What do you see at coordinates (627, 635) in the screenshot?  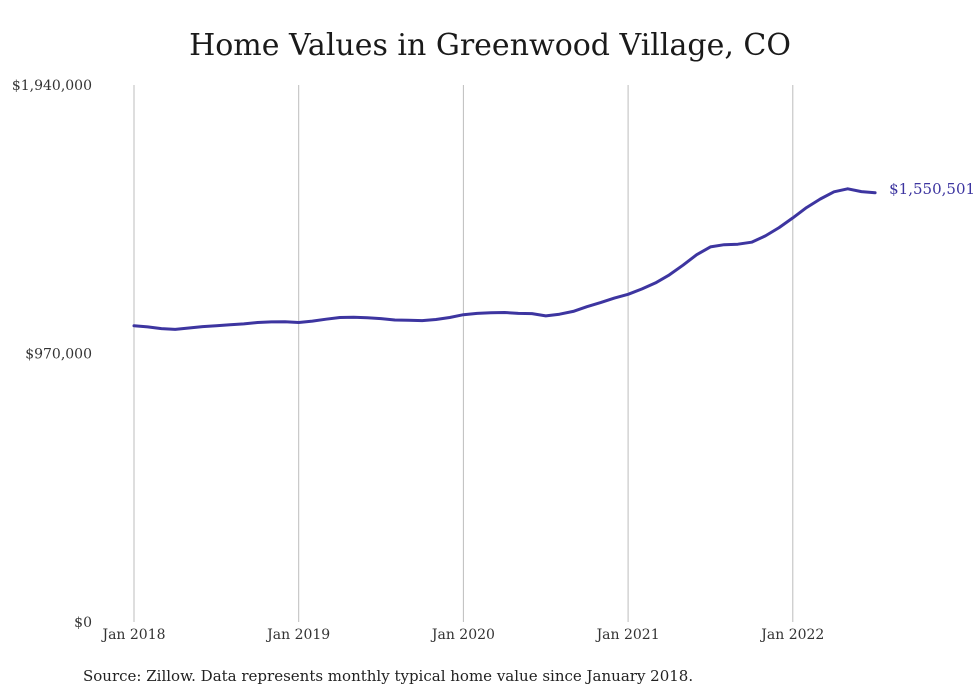 I see `x-tick-label: Jan 2021` at bounding box center [627, 635].